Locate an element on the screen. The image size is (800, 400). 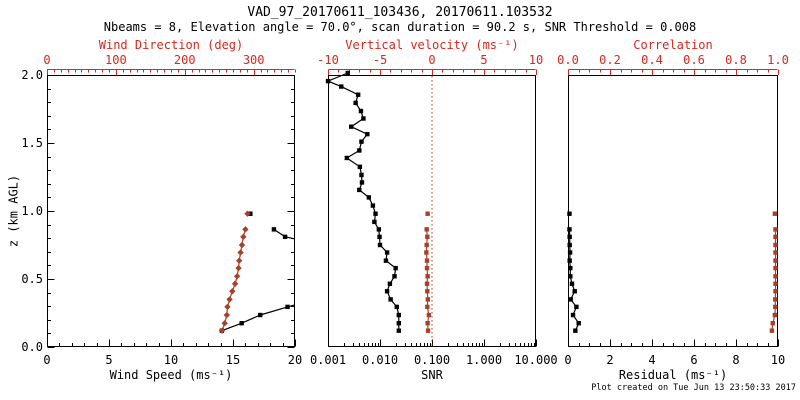
bottom-tick-label: 6 is located at coordinates (693, 360).